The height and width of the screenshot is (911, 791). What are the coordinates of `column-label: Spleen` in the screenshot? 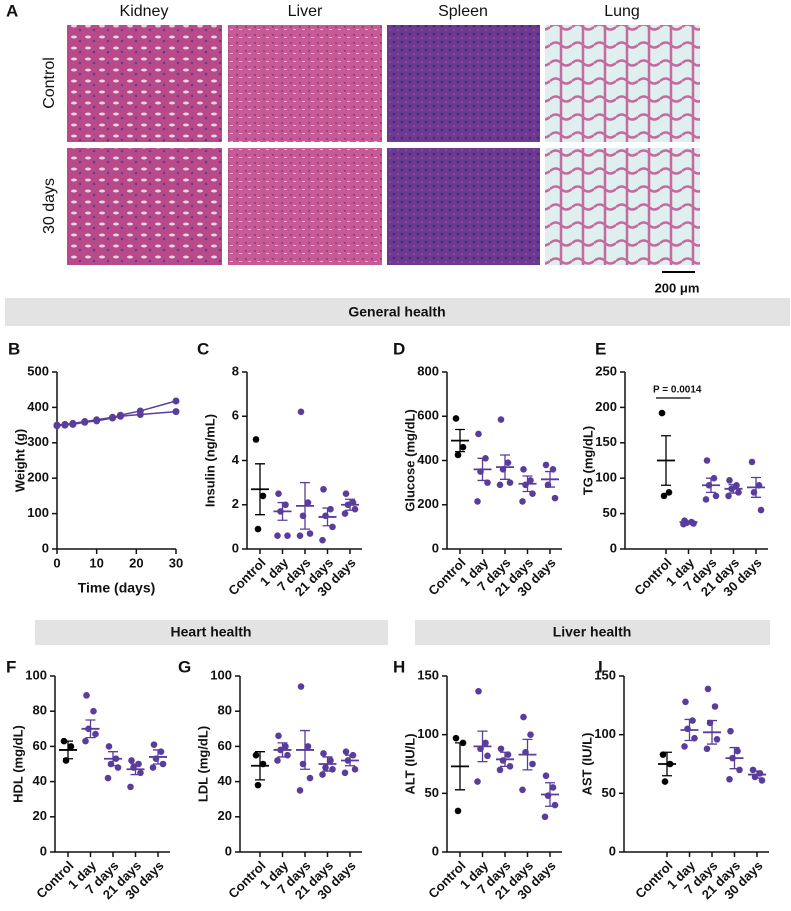 It's located at (463, 11).